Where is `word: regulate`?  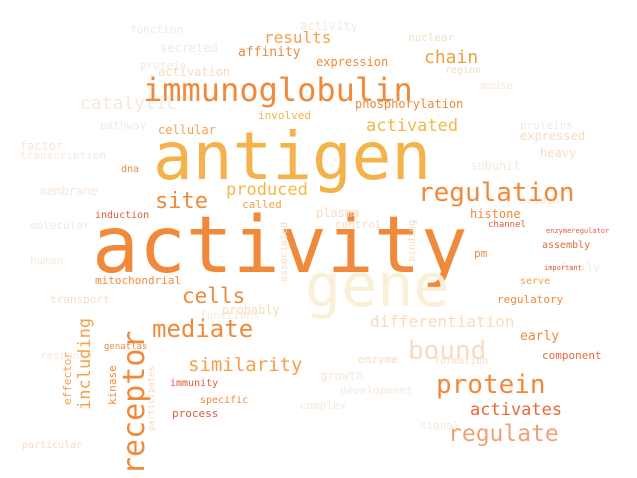 word: regulate is located at coordinates (503, 434).